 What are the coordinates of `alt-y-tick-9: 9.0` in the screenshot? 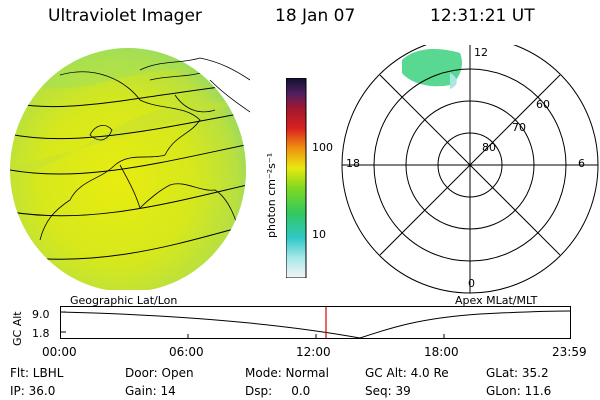 It's located at (41, 314).